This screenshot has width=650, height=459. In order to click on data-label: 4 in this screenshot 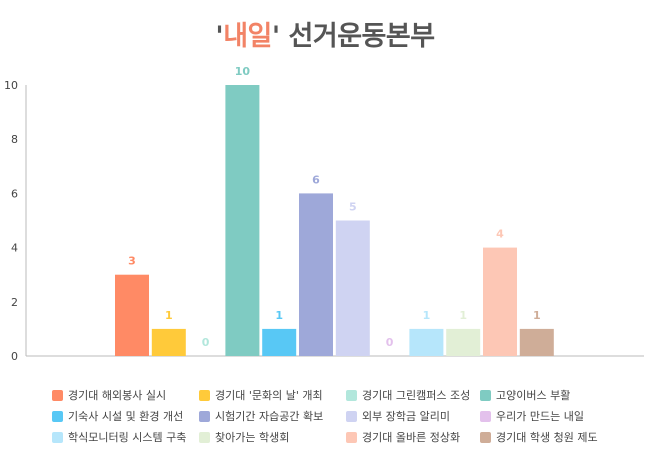, I will do `click(500, 234)`.